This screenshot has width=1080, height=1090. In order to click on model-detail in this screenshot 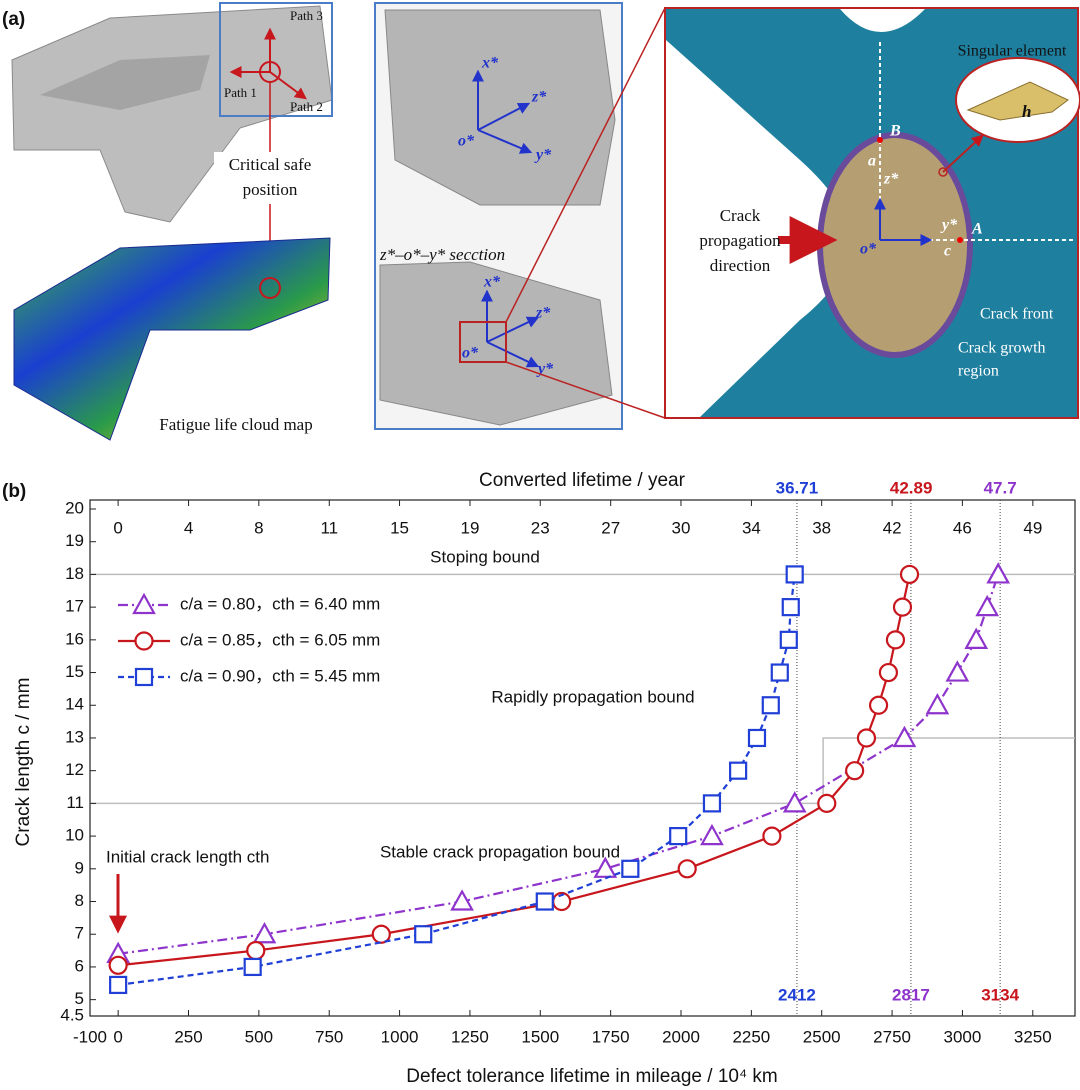, I will do `click(125, 82)`.